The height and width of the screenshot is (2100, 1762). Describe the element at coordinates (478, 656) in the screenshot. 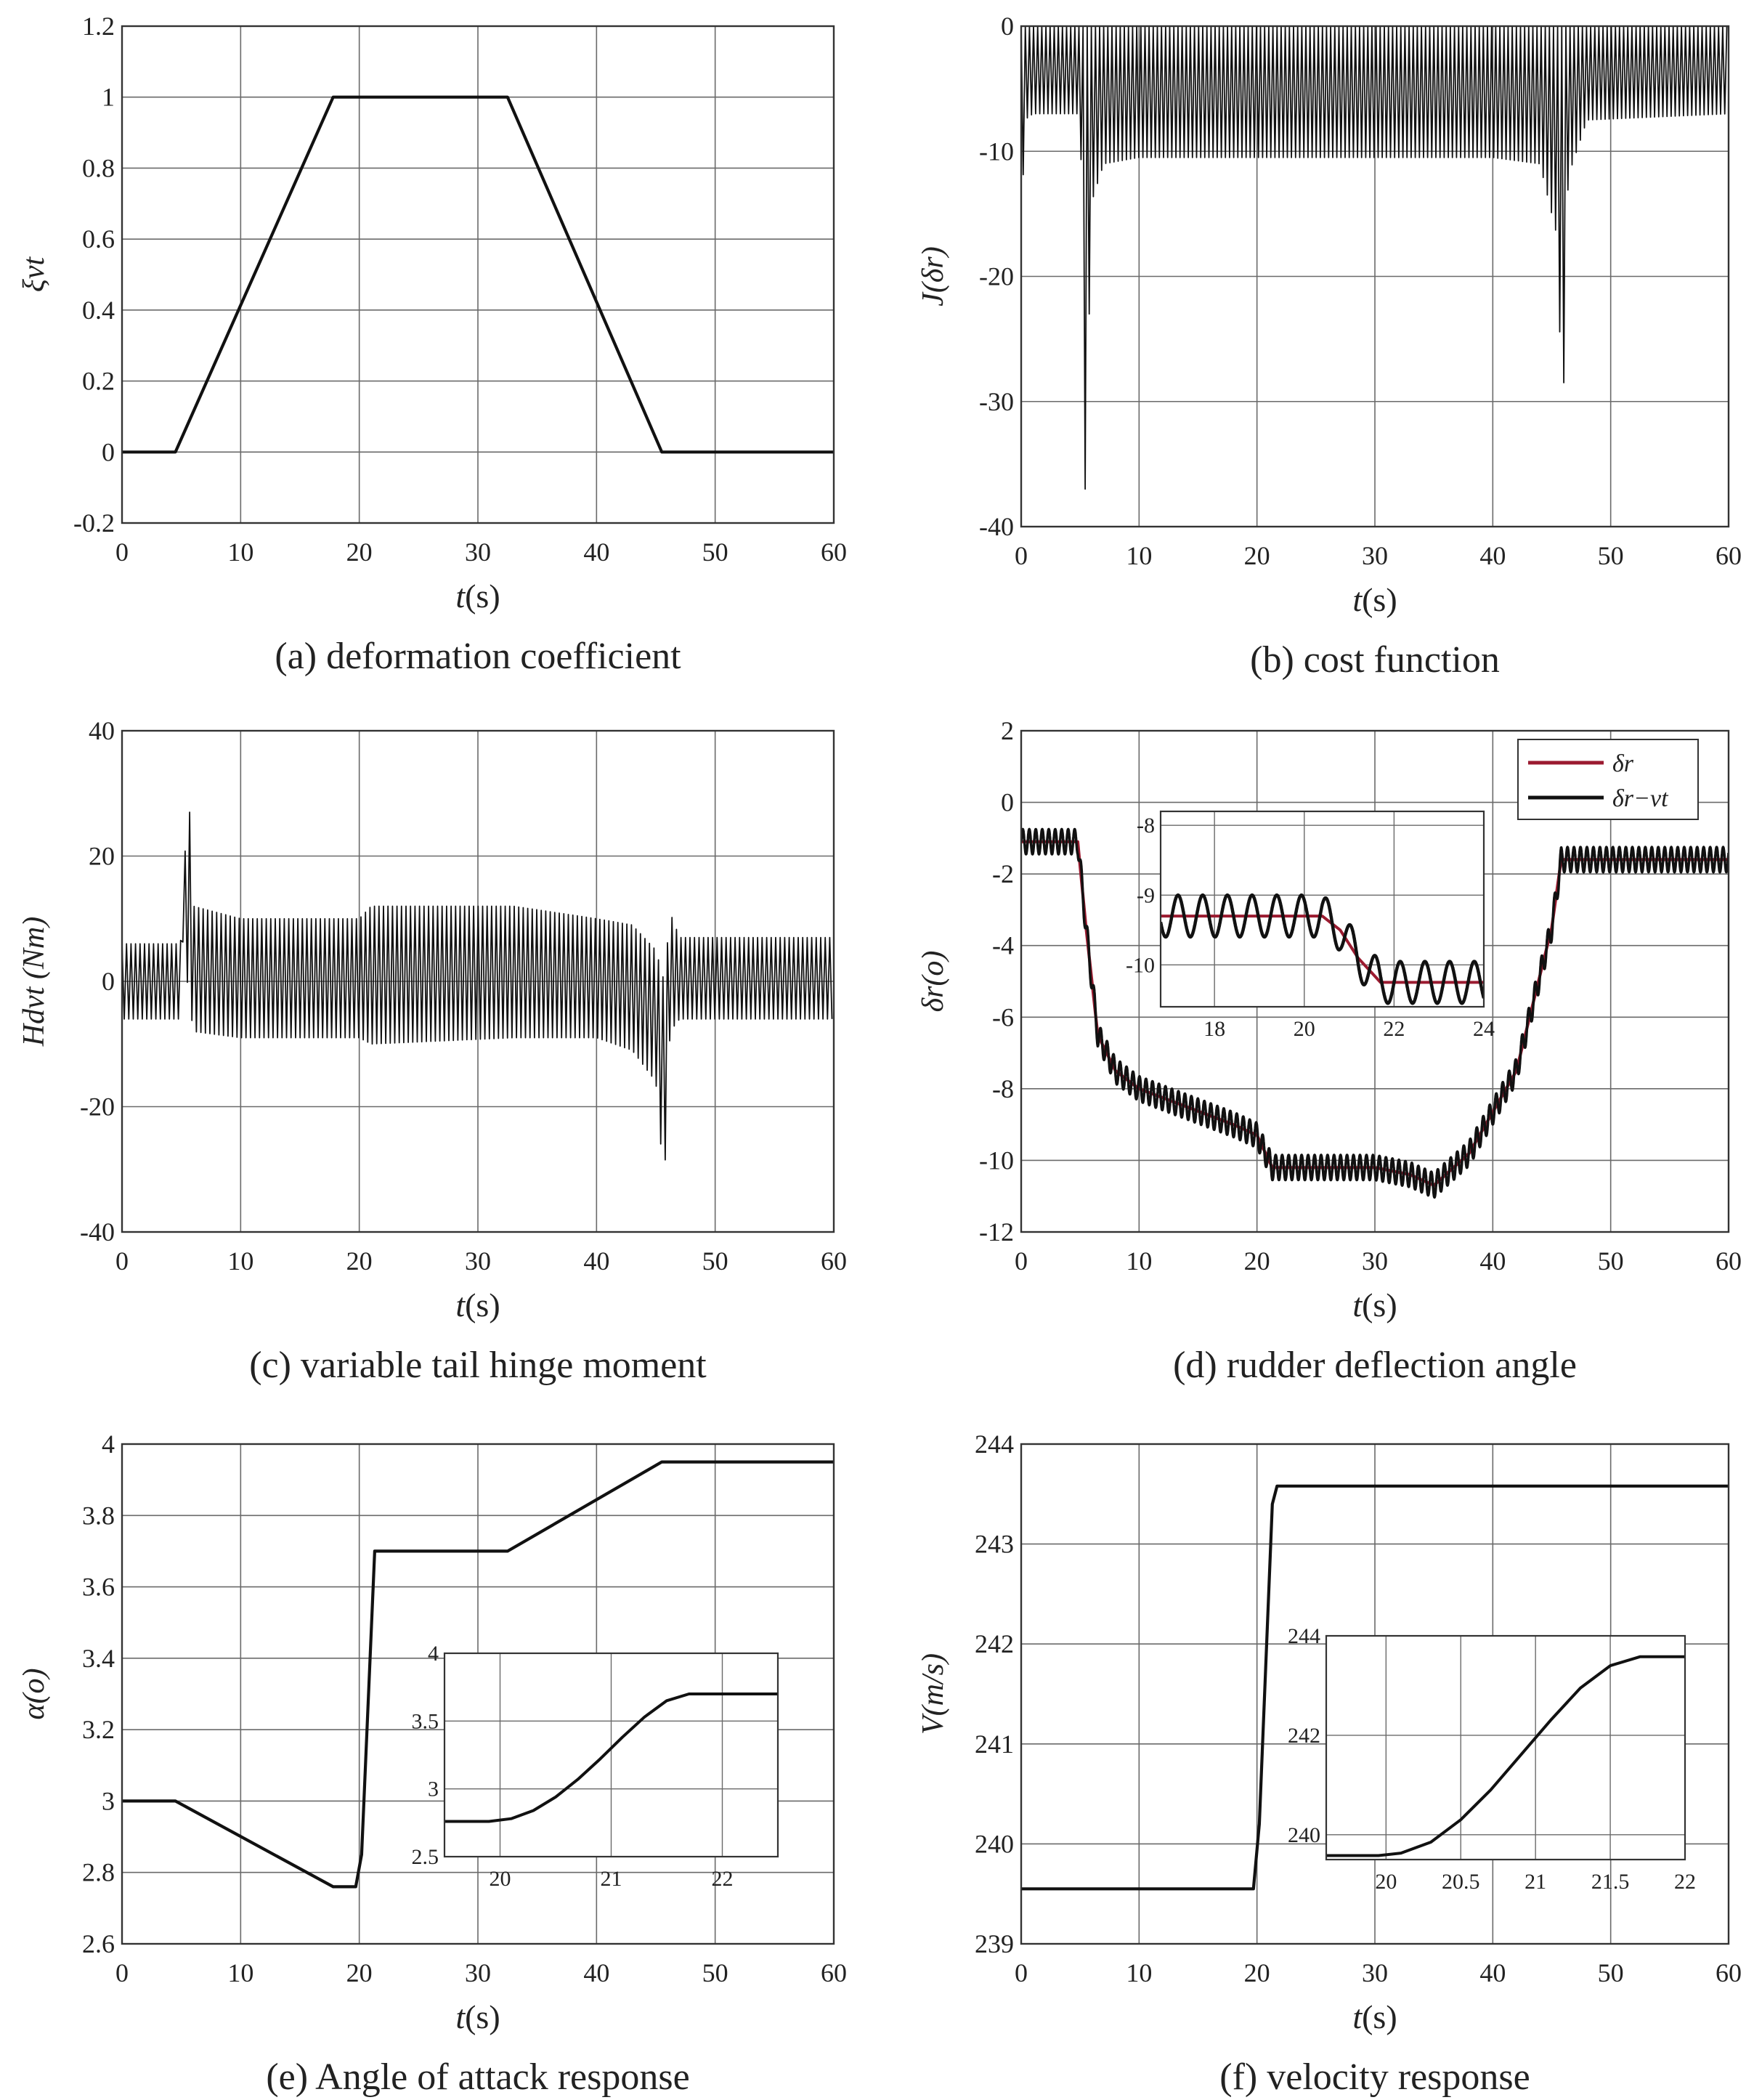

I see `panel-caption: (a) deformation coefficient` at that location.